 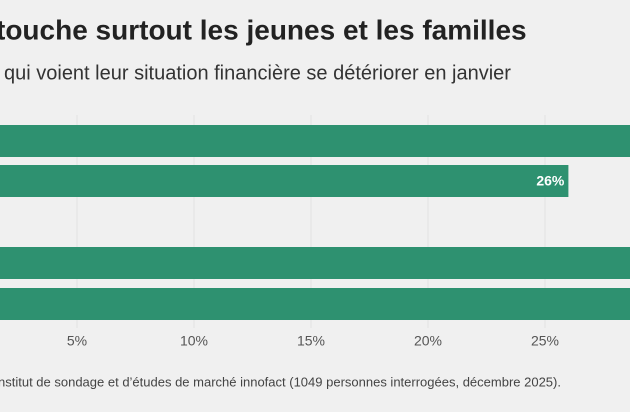 What do you see at coordinates (545, 341) in the screenshot?
I see `x-tick-label: 25%` at bounding box center [545, 341].